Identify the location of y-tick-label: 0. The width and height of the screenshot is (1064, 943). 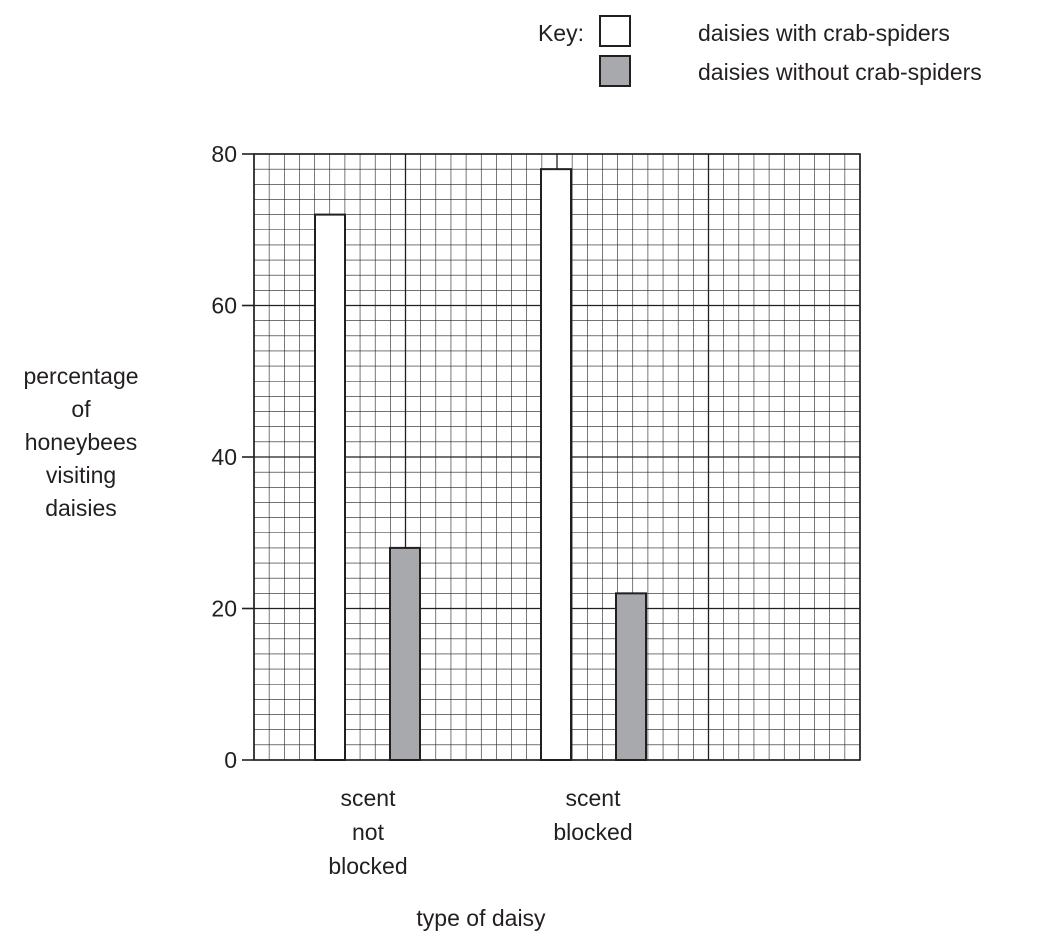
(230, 760).